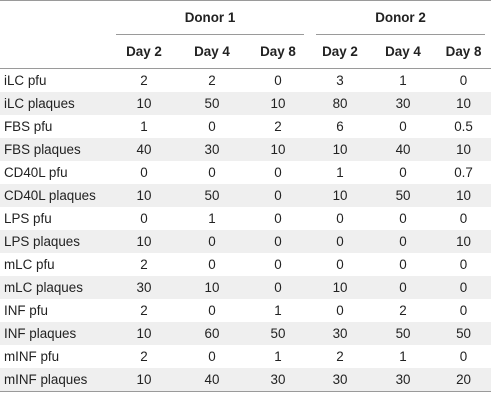 This screenshot has height=414, width=491. What do you see at coordinates (340, 103) in the screenshot?
I see `table-cell: 80` at bounding box center [340, 103].